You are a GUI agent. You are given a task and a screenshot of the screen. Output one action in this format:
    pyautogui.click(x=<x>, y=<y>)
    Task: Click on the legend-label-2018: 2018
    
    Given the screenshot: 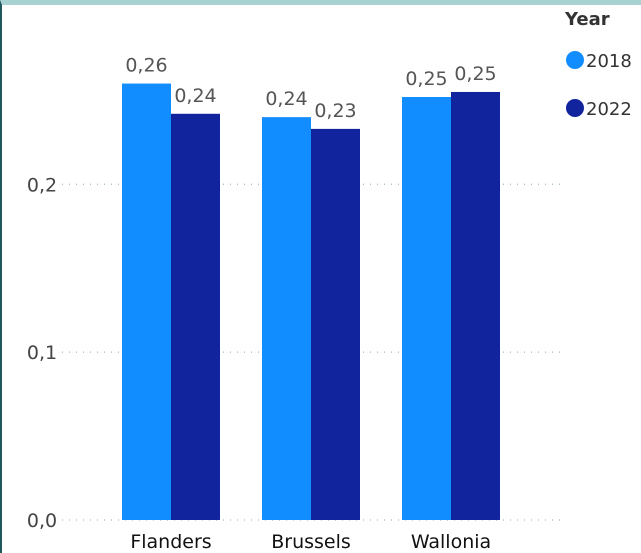 What is the action you would take?
    pyautogui.click(x=609, y=61)
    